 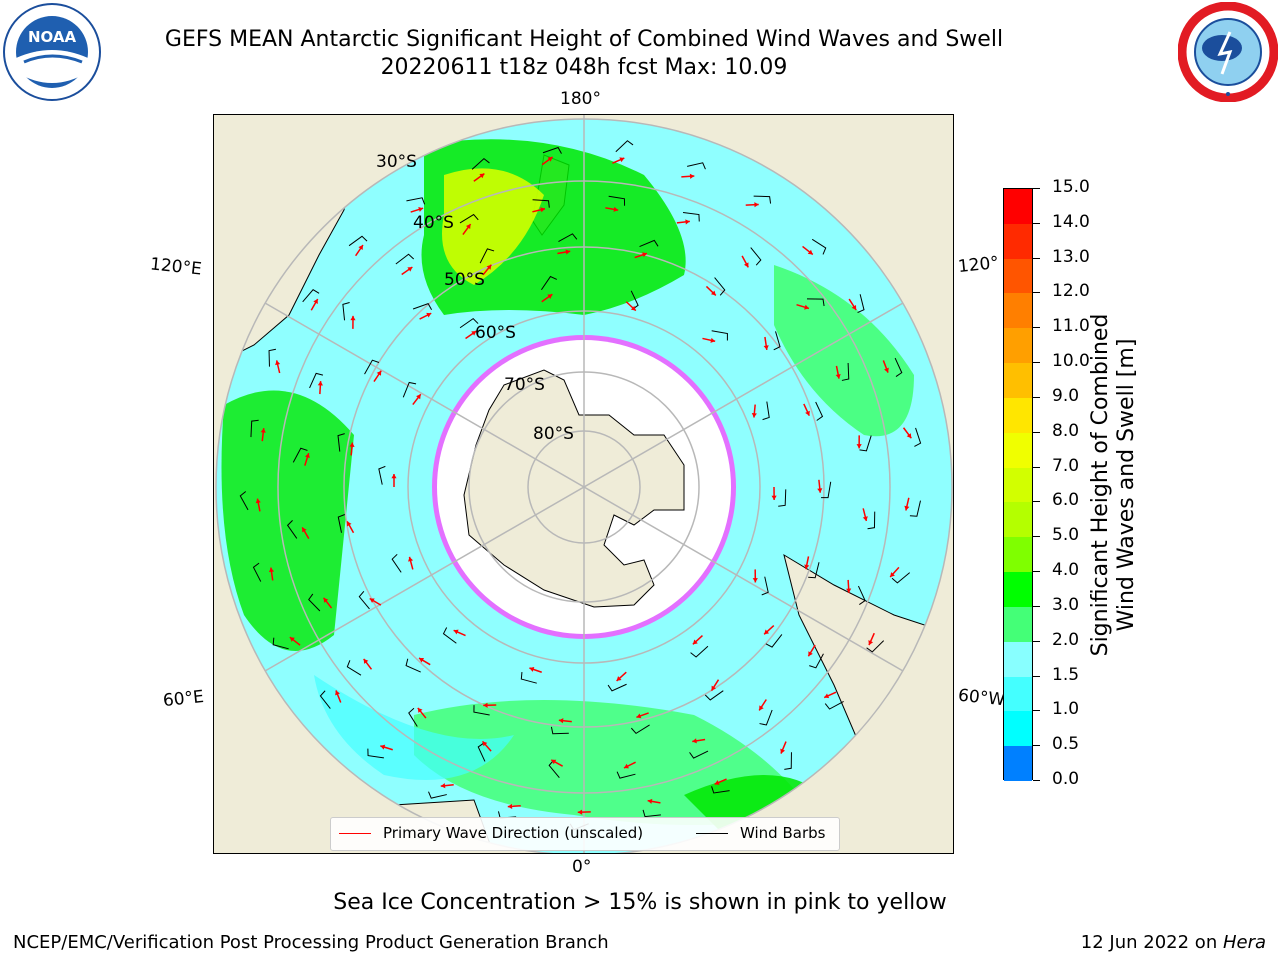 I want to click on colorbar-tick-label: 4.0, so click(x=1066, y=570).